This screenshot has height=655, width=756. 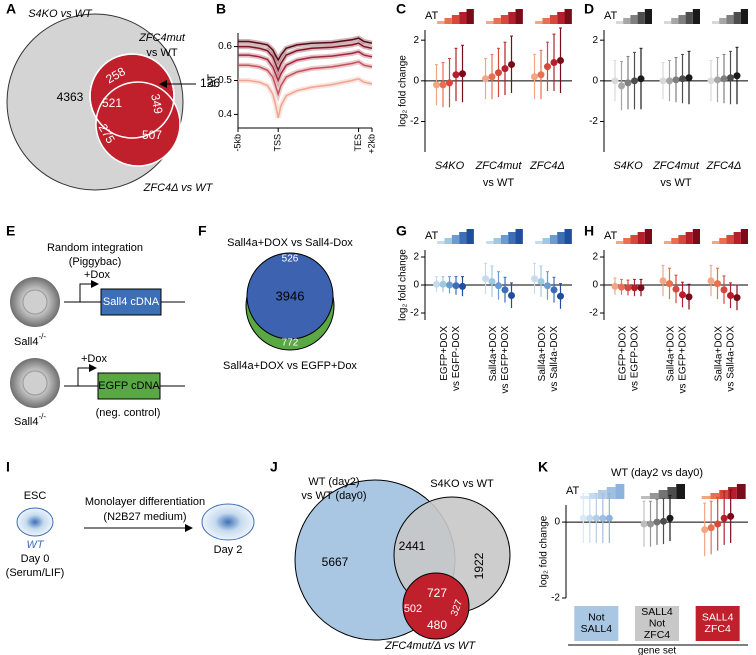 What do you see at coordinates (589, 9) in the screenshot?
I see `panel-label: D` at bounding box center [589, 9].